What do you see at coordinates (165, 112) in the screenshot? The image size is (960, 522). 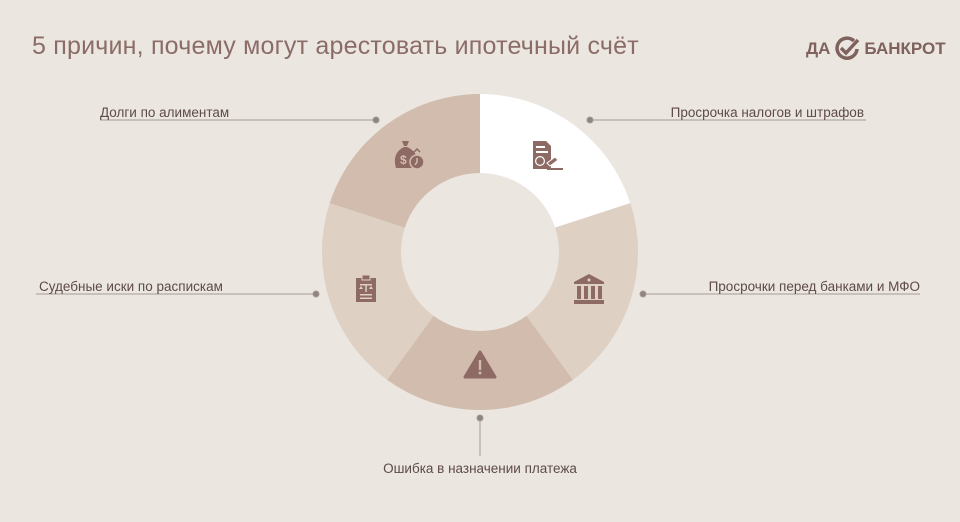 I see `label-alimony: Долги по алиментам` at bounding box center [165, 112].